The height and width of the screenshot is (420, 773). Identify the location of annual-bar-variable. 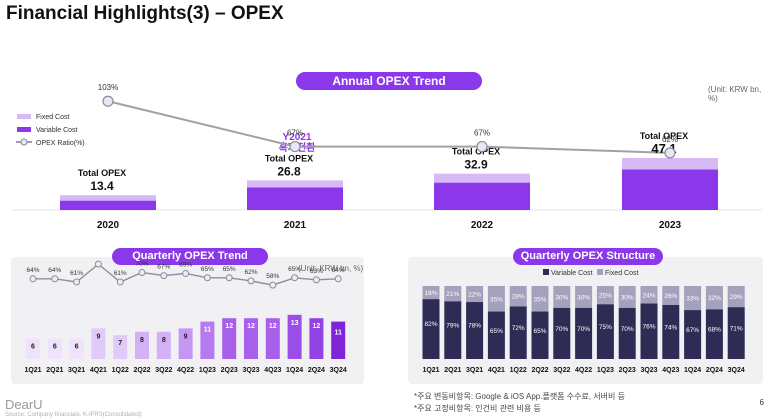
(295, 198).